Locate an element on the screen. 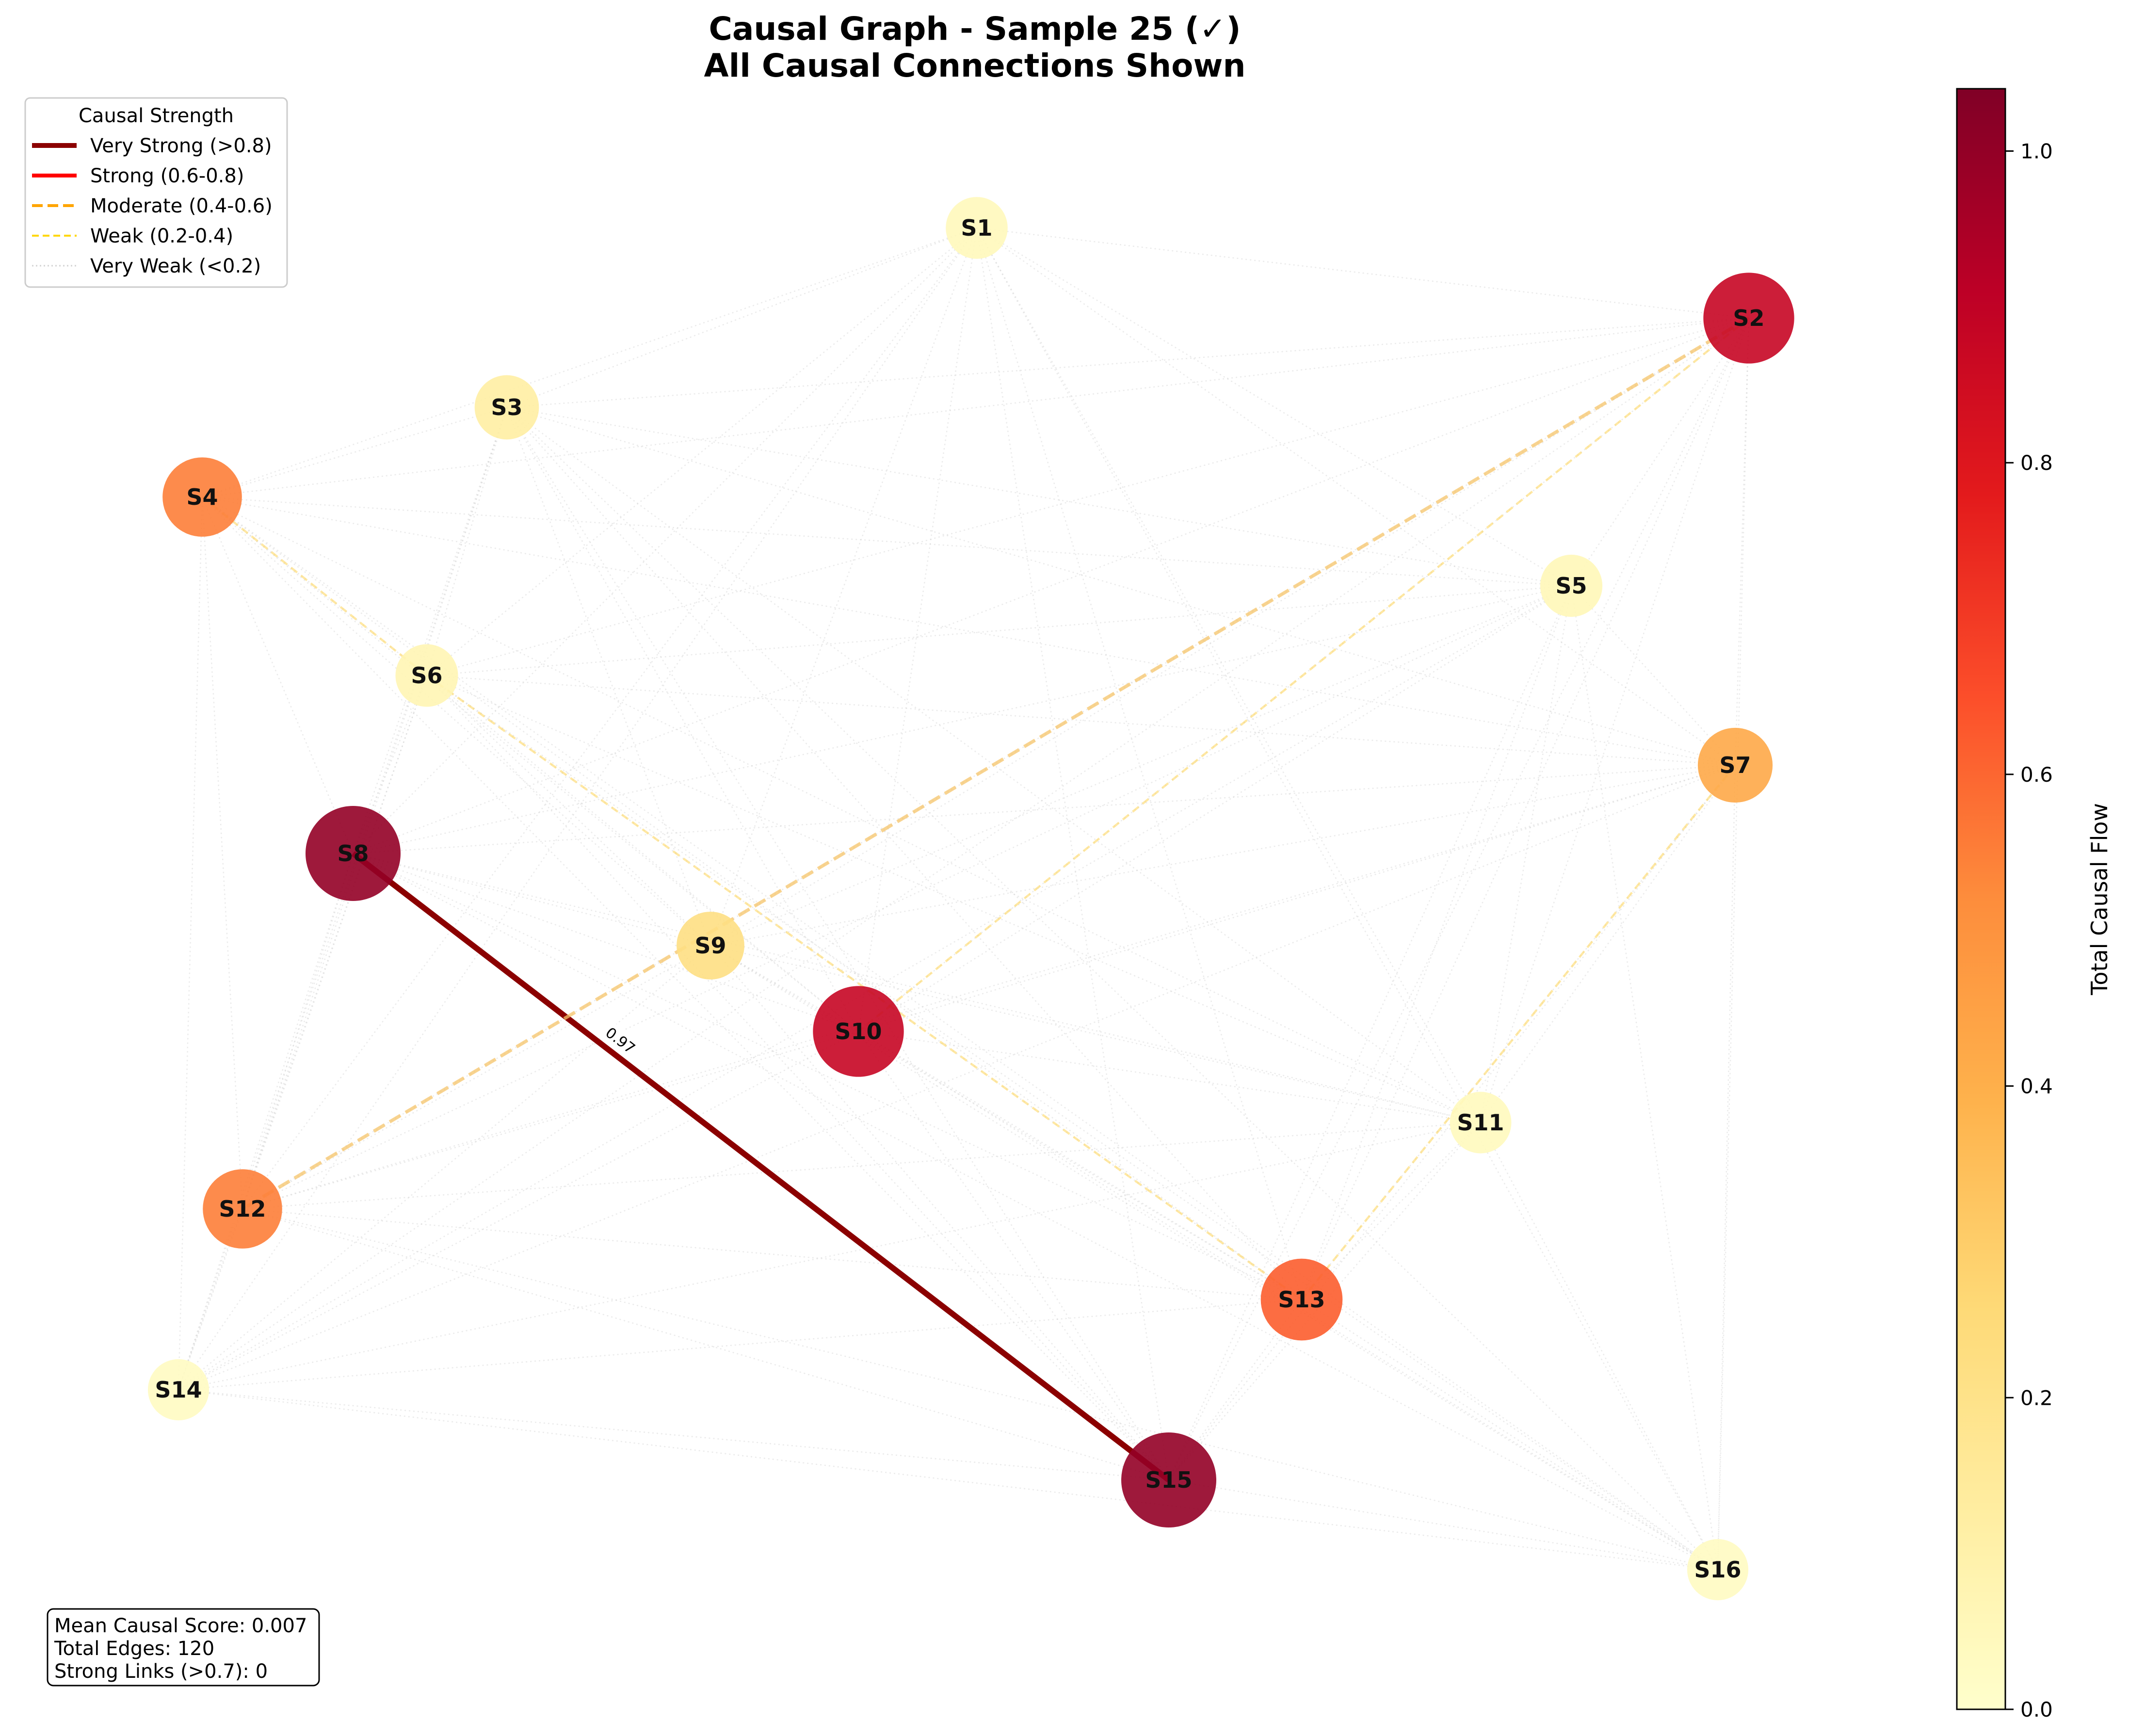 This screenshot has width=2129, height=1736. edge-S7-S15 is located at coordinates (1452, 1122).